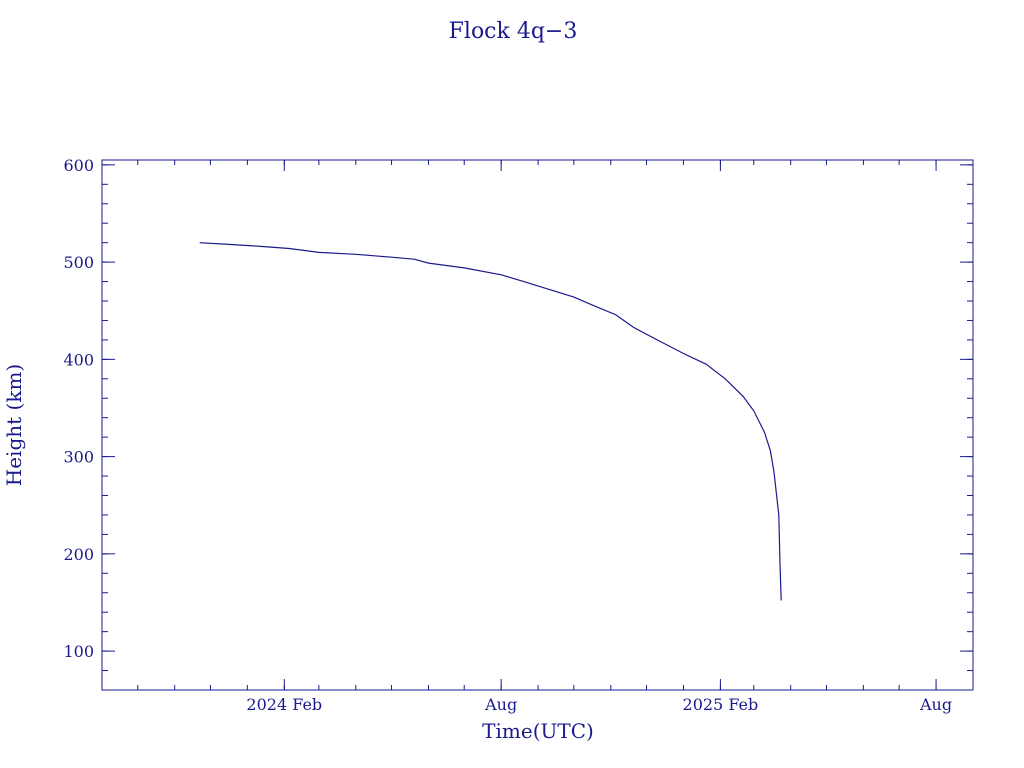  Describe the element at coordinates (513, 31) in the screenshot. I see `chart-title: Flock 4q−3` at that location.